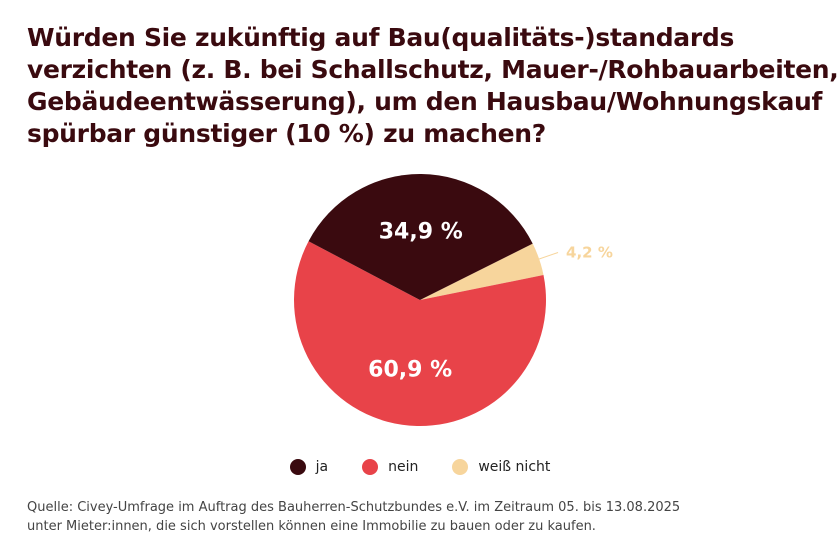 The width and height of the screenshot is (840, 560). I want to click on legend-swatch-weiss-nicht, so click(460, 467).